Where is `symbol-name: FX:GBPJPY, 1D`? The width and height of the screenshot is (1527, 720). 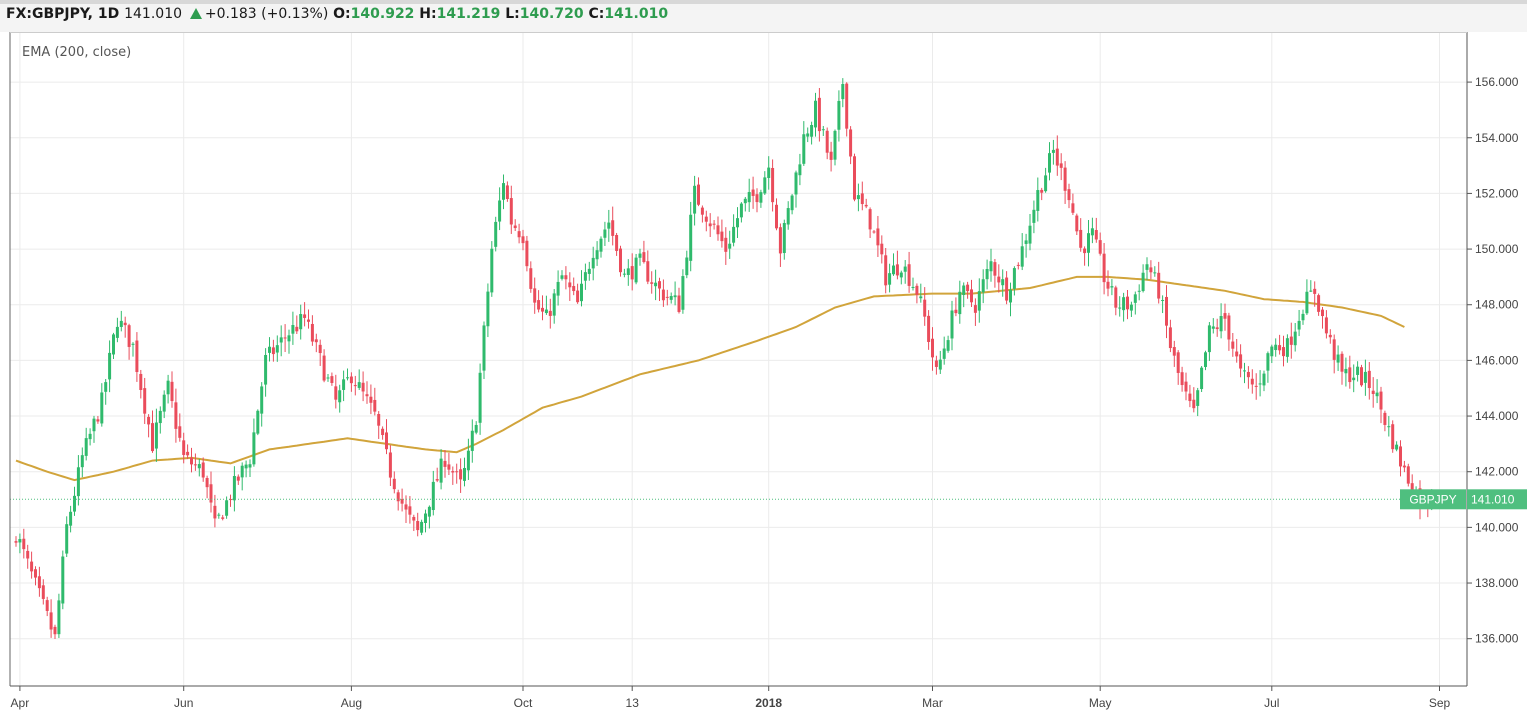
symbol-name: FX:GBPJPY, 1D is located at coordinates (63, 14).